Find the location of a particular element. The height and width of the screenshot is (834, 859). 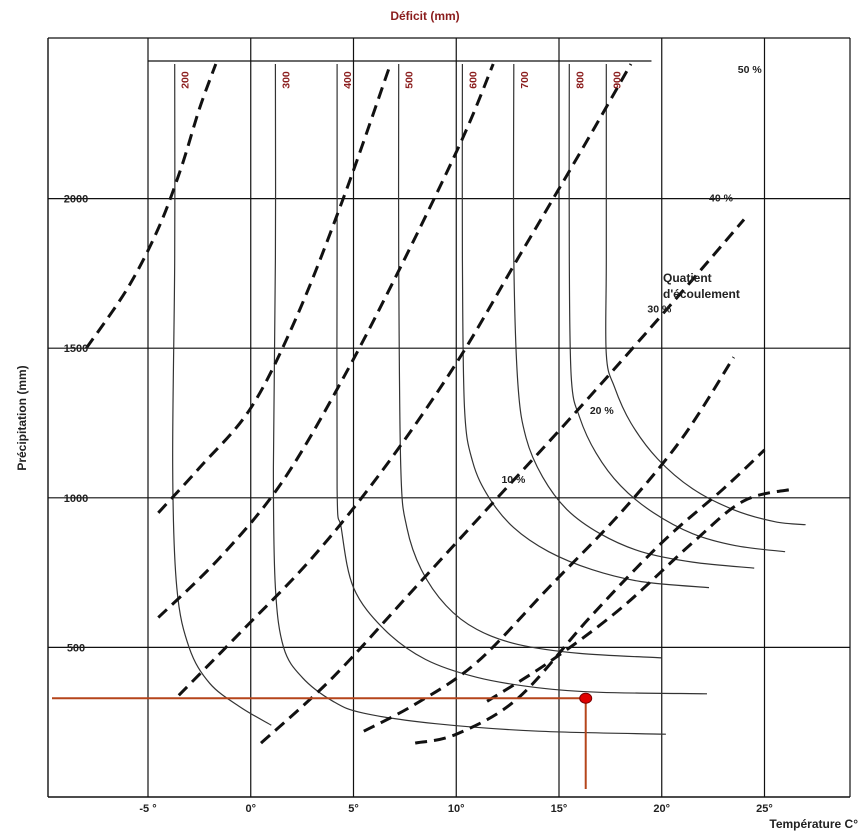

quotient-label: 20 % is located at coordinates (602, 411).